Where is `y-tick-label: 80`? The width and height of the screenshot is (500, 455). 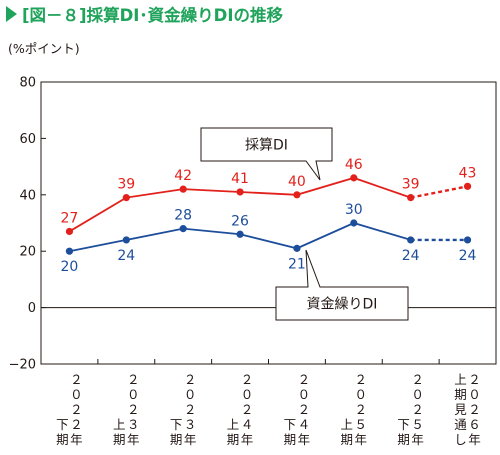 y-tick-label: 80 is located at coordinates (27, 83).